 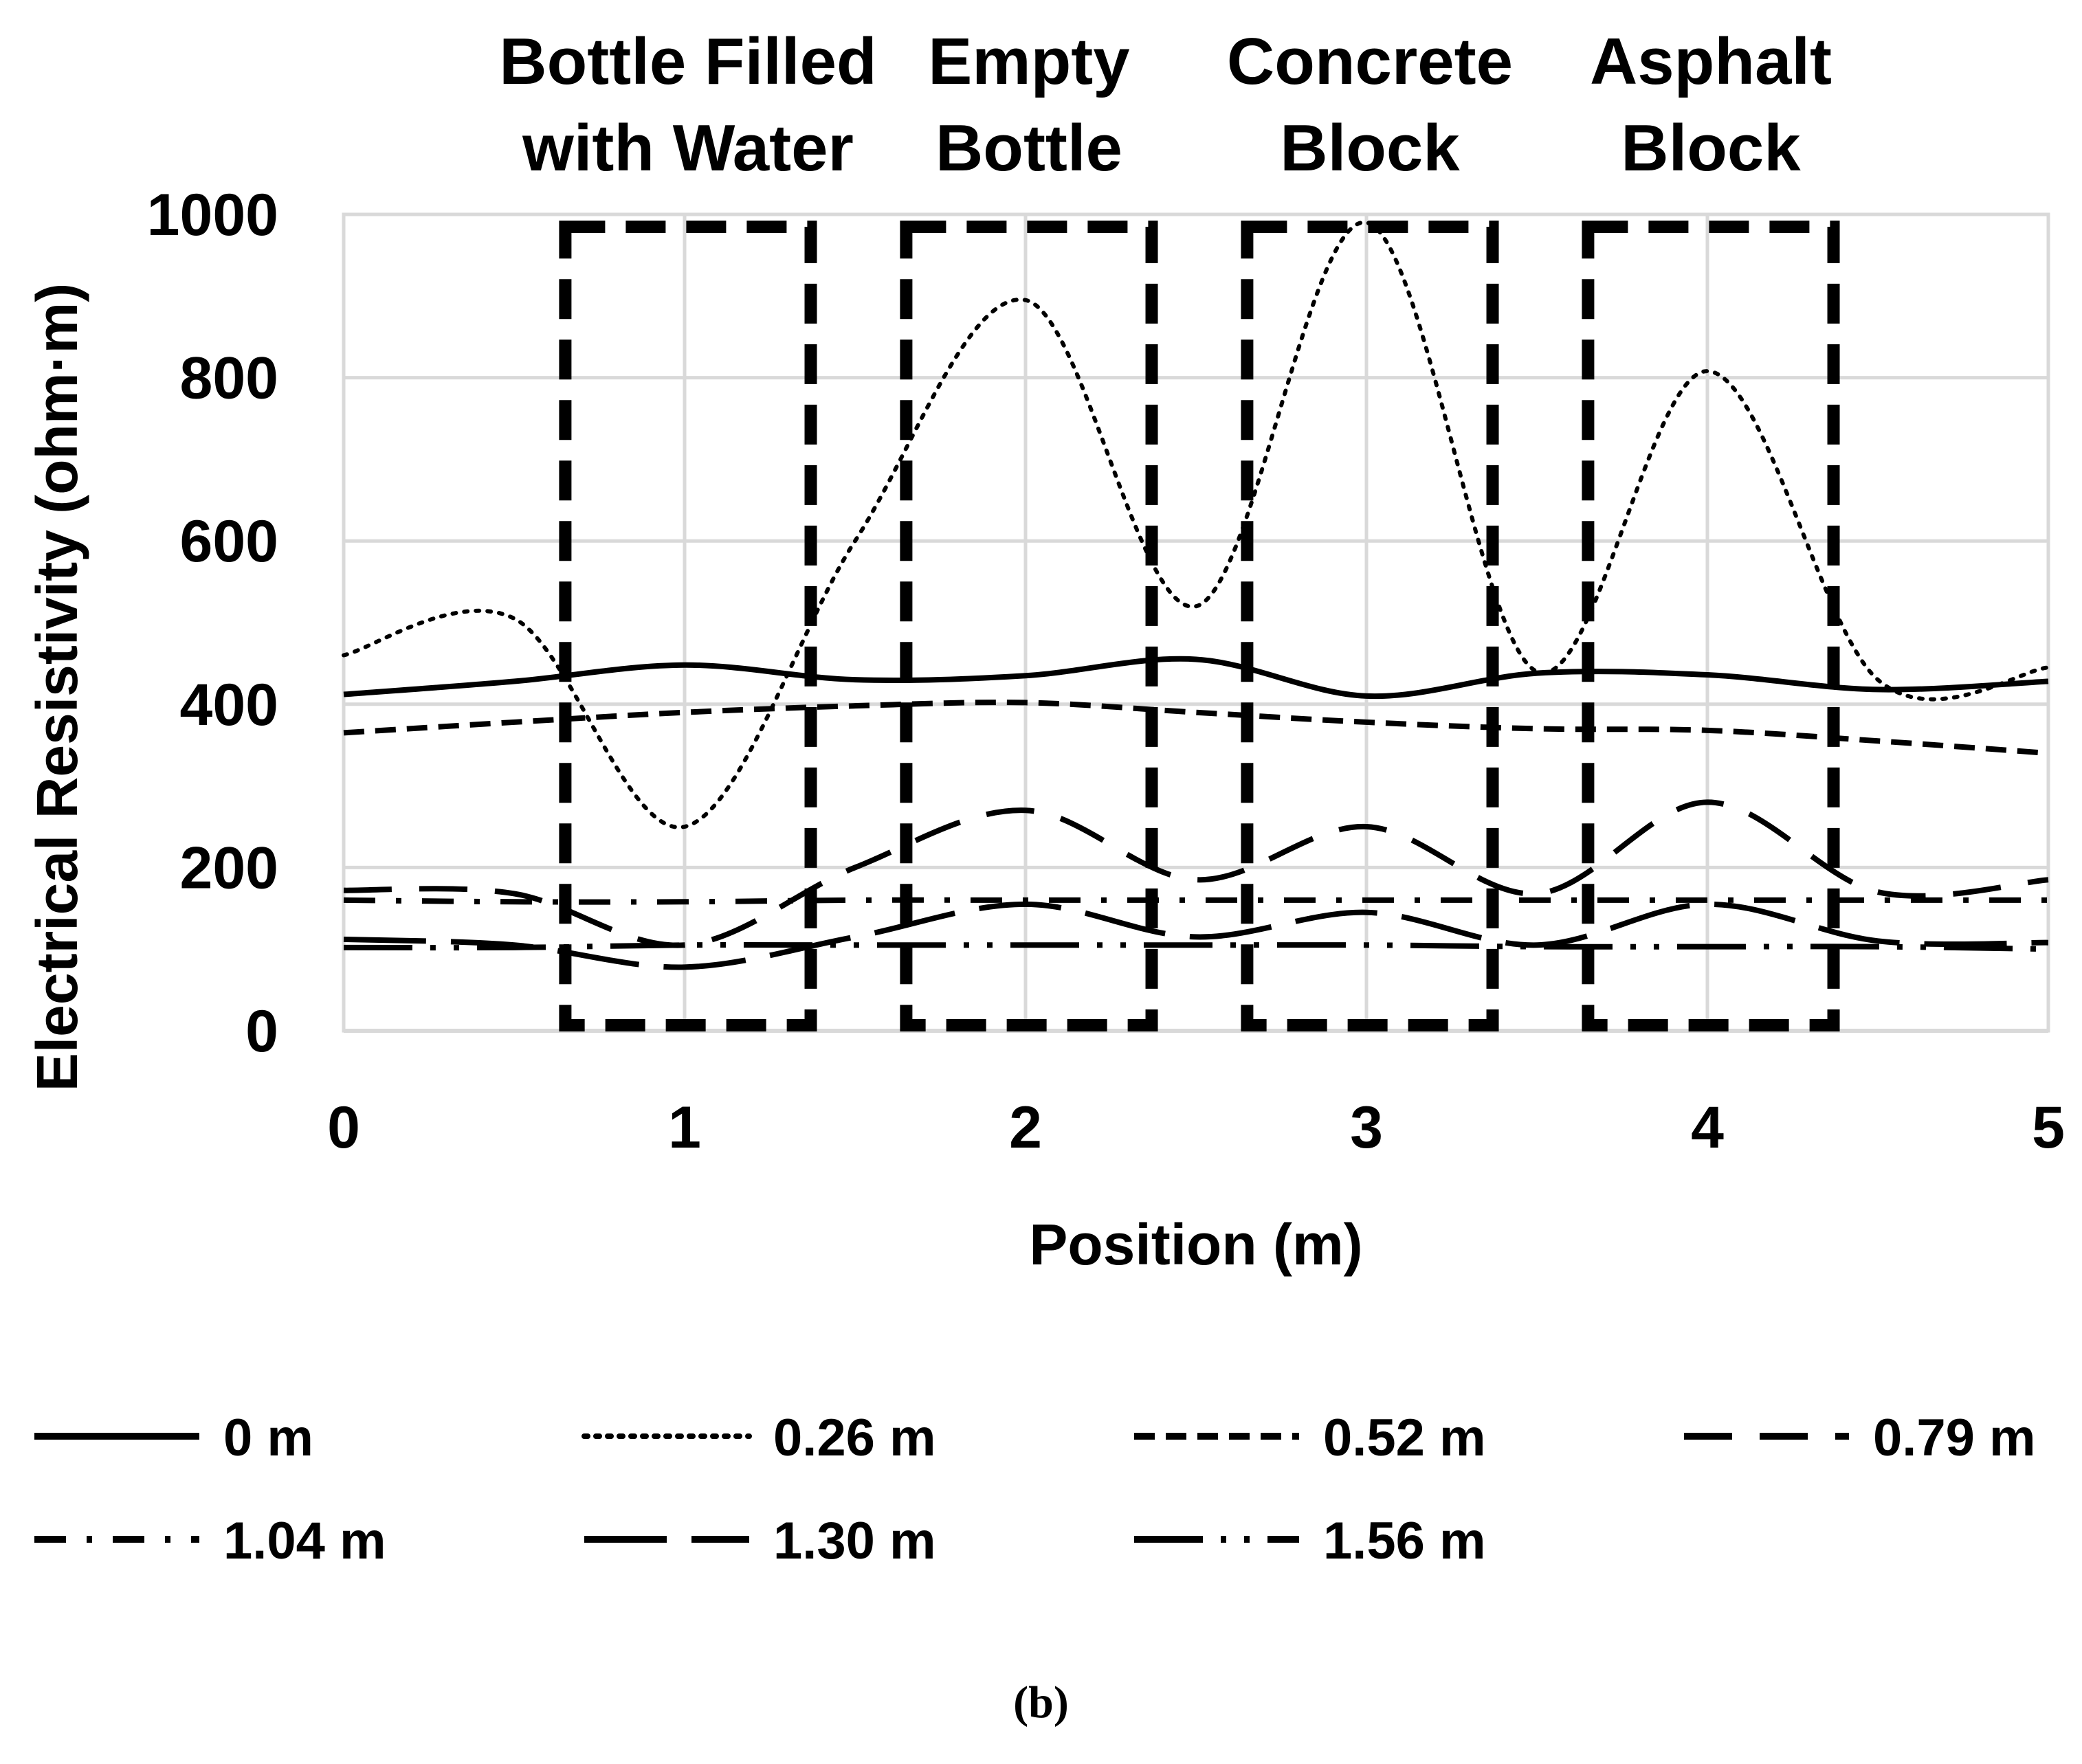 I want to click on y-tick-label: 0, so click(x=261, y=1031).